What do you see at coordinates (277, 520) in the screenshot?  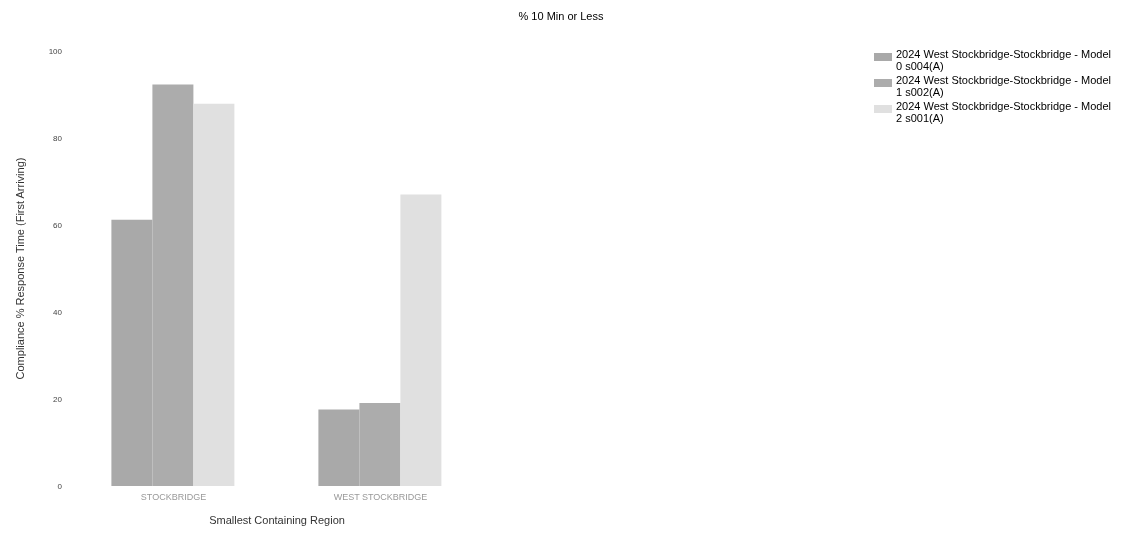 I see `x-axis-title: Smallest Containing Region` at bounding box center [277, 520].